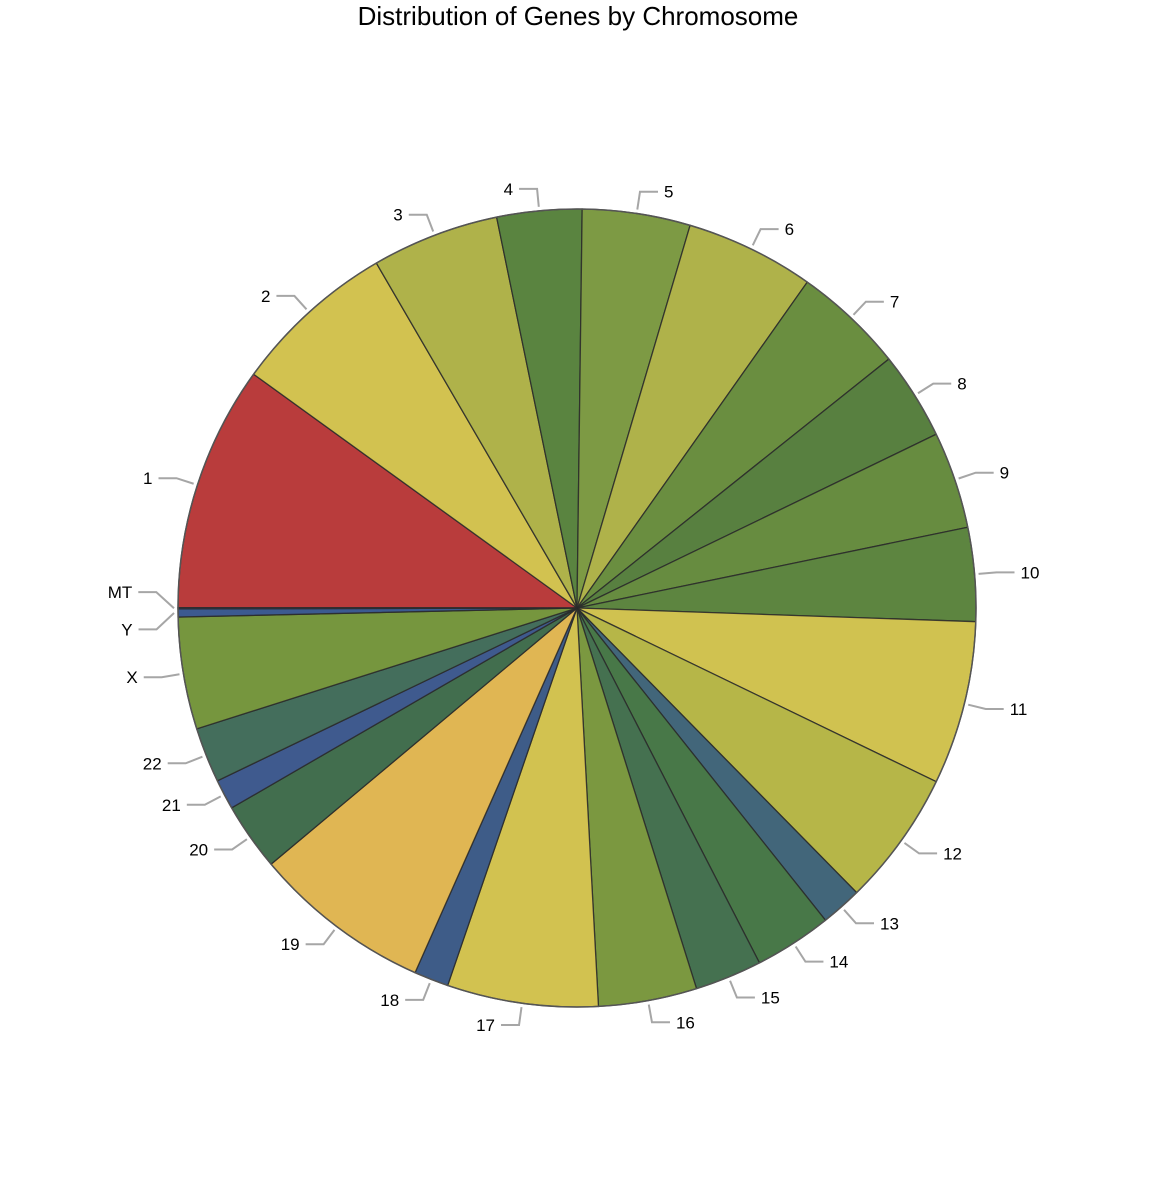  I want to click on slice-label-20: 20, so click(198, 850).